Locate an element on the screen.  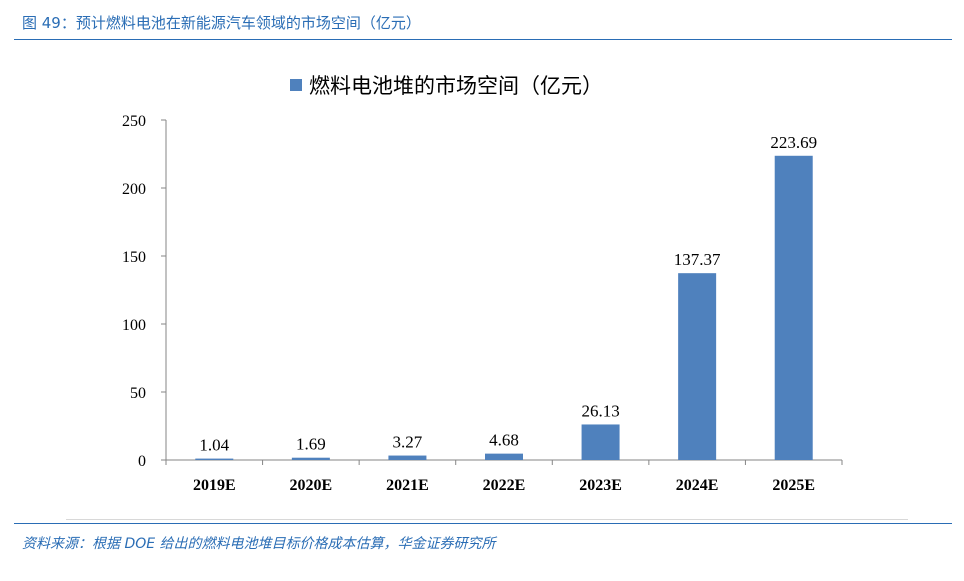
data-label: 26.13 is located at coordinates (600, 410).